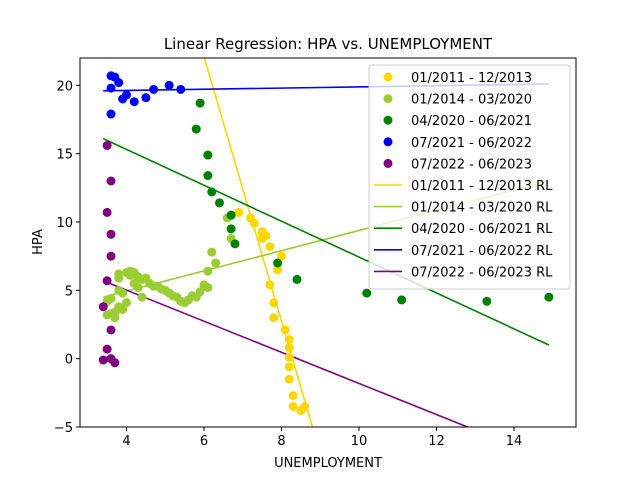 This screenshot has height=480, width=640. Describe the element at coordinates (38, 242) in the screenshot. I see `y-axis-label: HPA` at that location.